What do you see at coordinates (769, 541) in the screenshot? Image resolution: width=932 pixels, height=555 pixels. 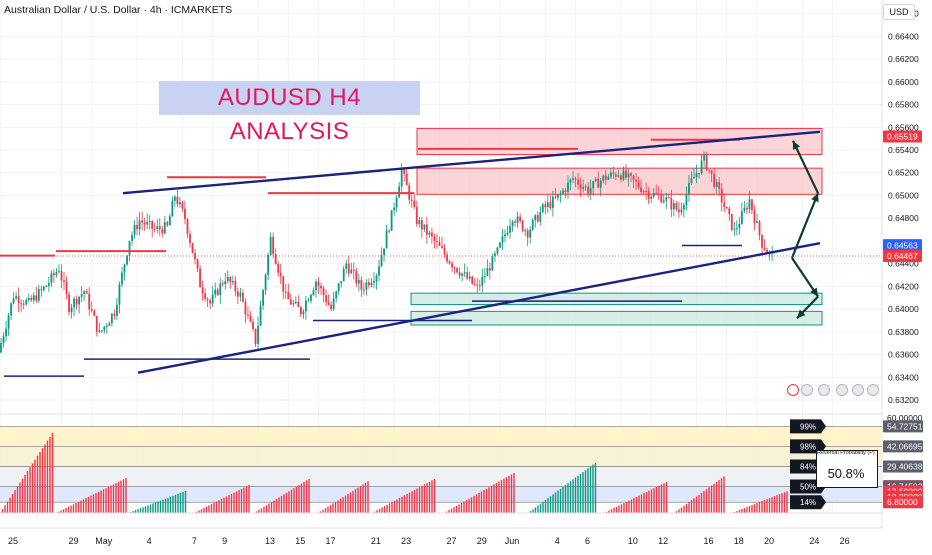 I see `time-tick-label: 20` at bounding box center [769, 541].